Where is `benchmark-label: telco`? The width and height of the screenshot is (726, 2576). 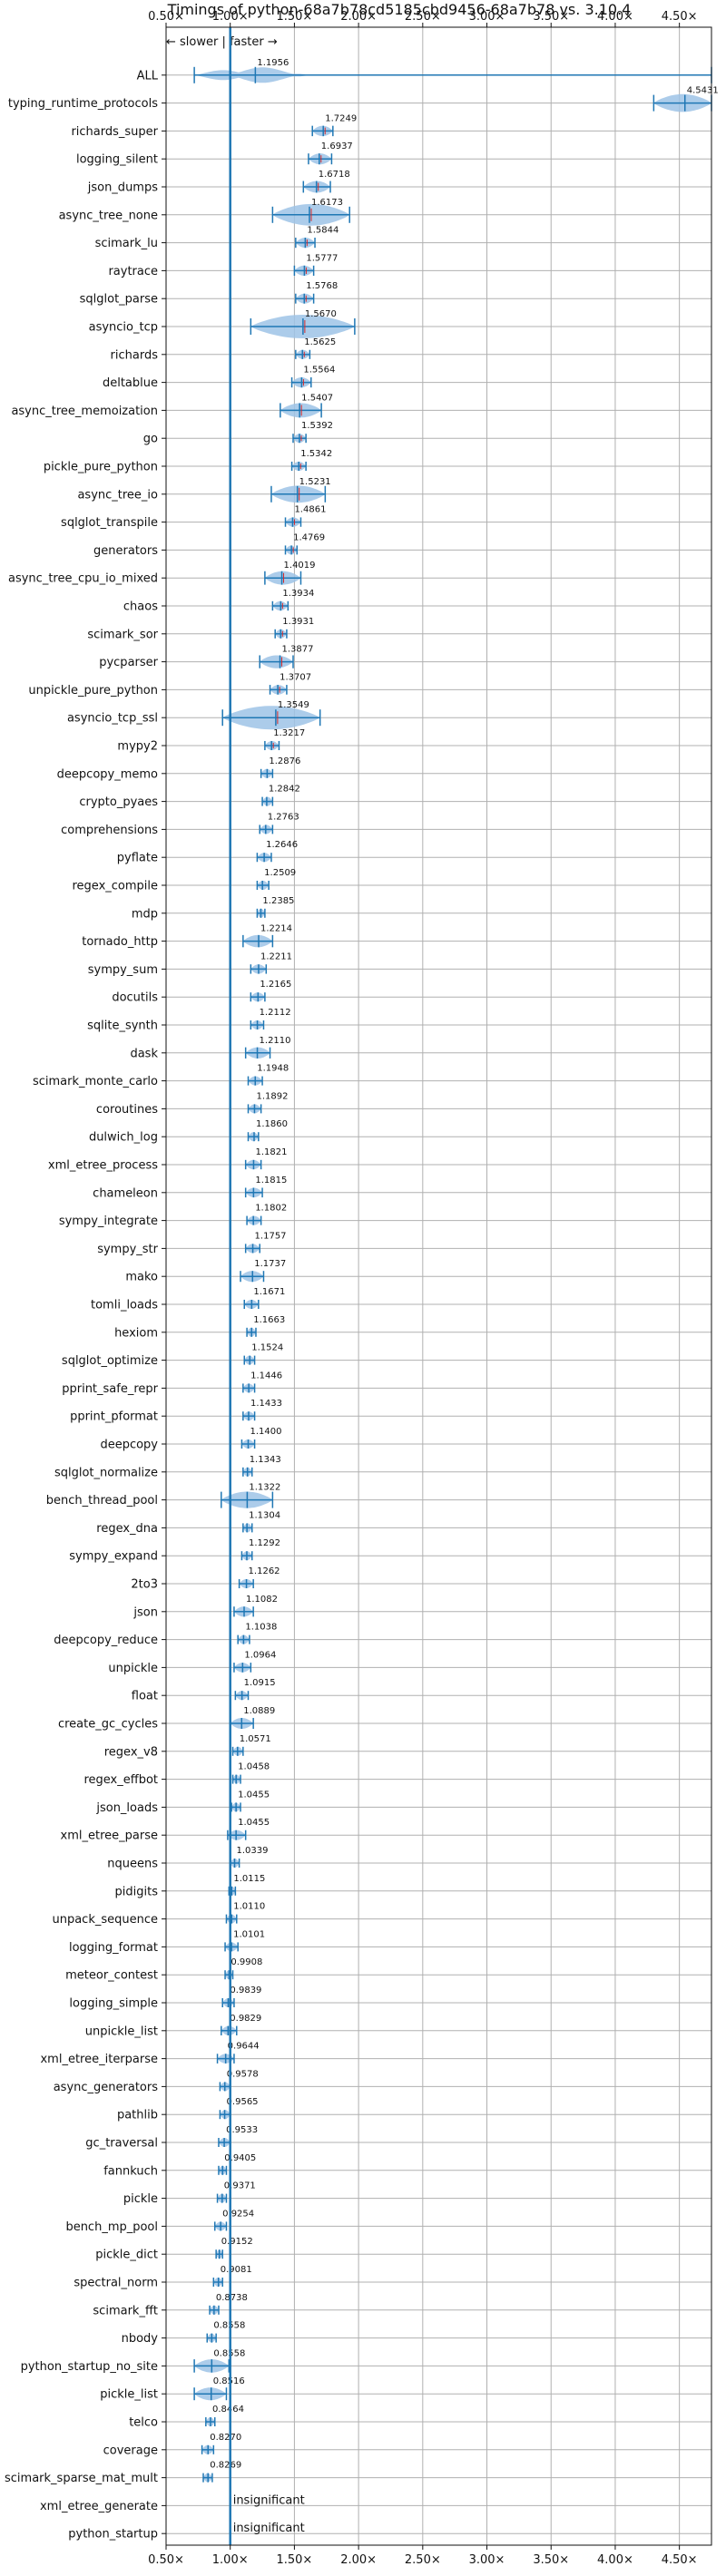
benchmark-label: telco is located at coordinates (143, 2423).